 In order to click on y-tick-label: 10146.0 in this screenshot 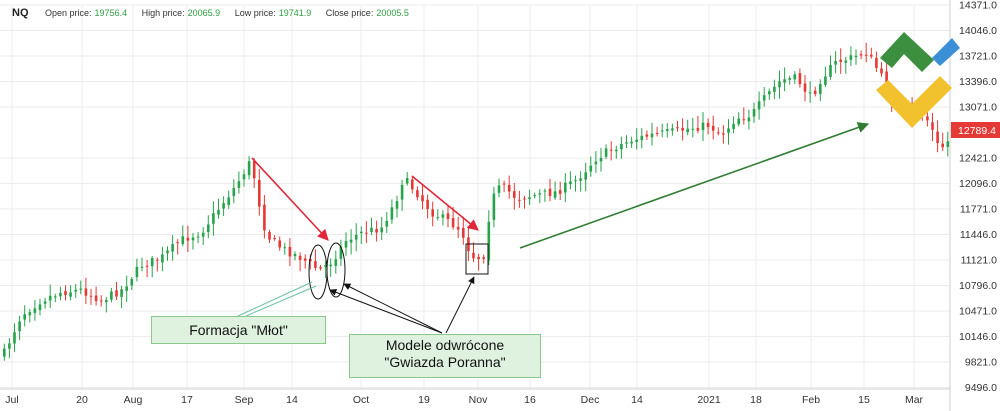, I will do `click(978, 337)`.